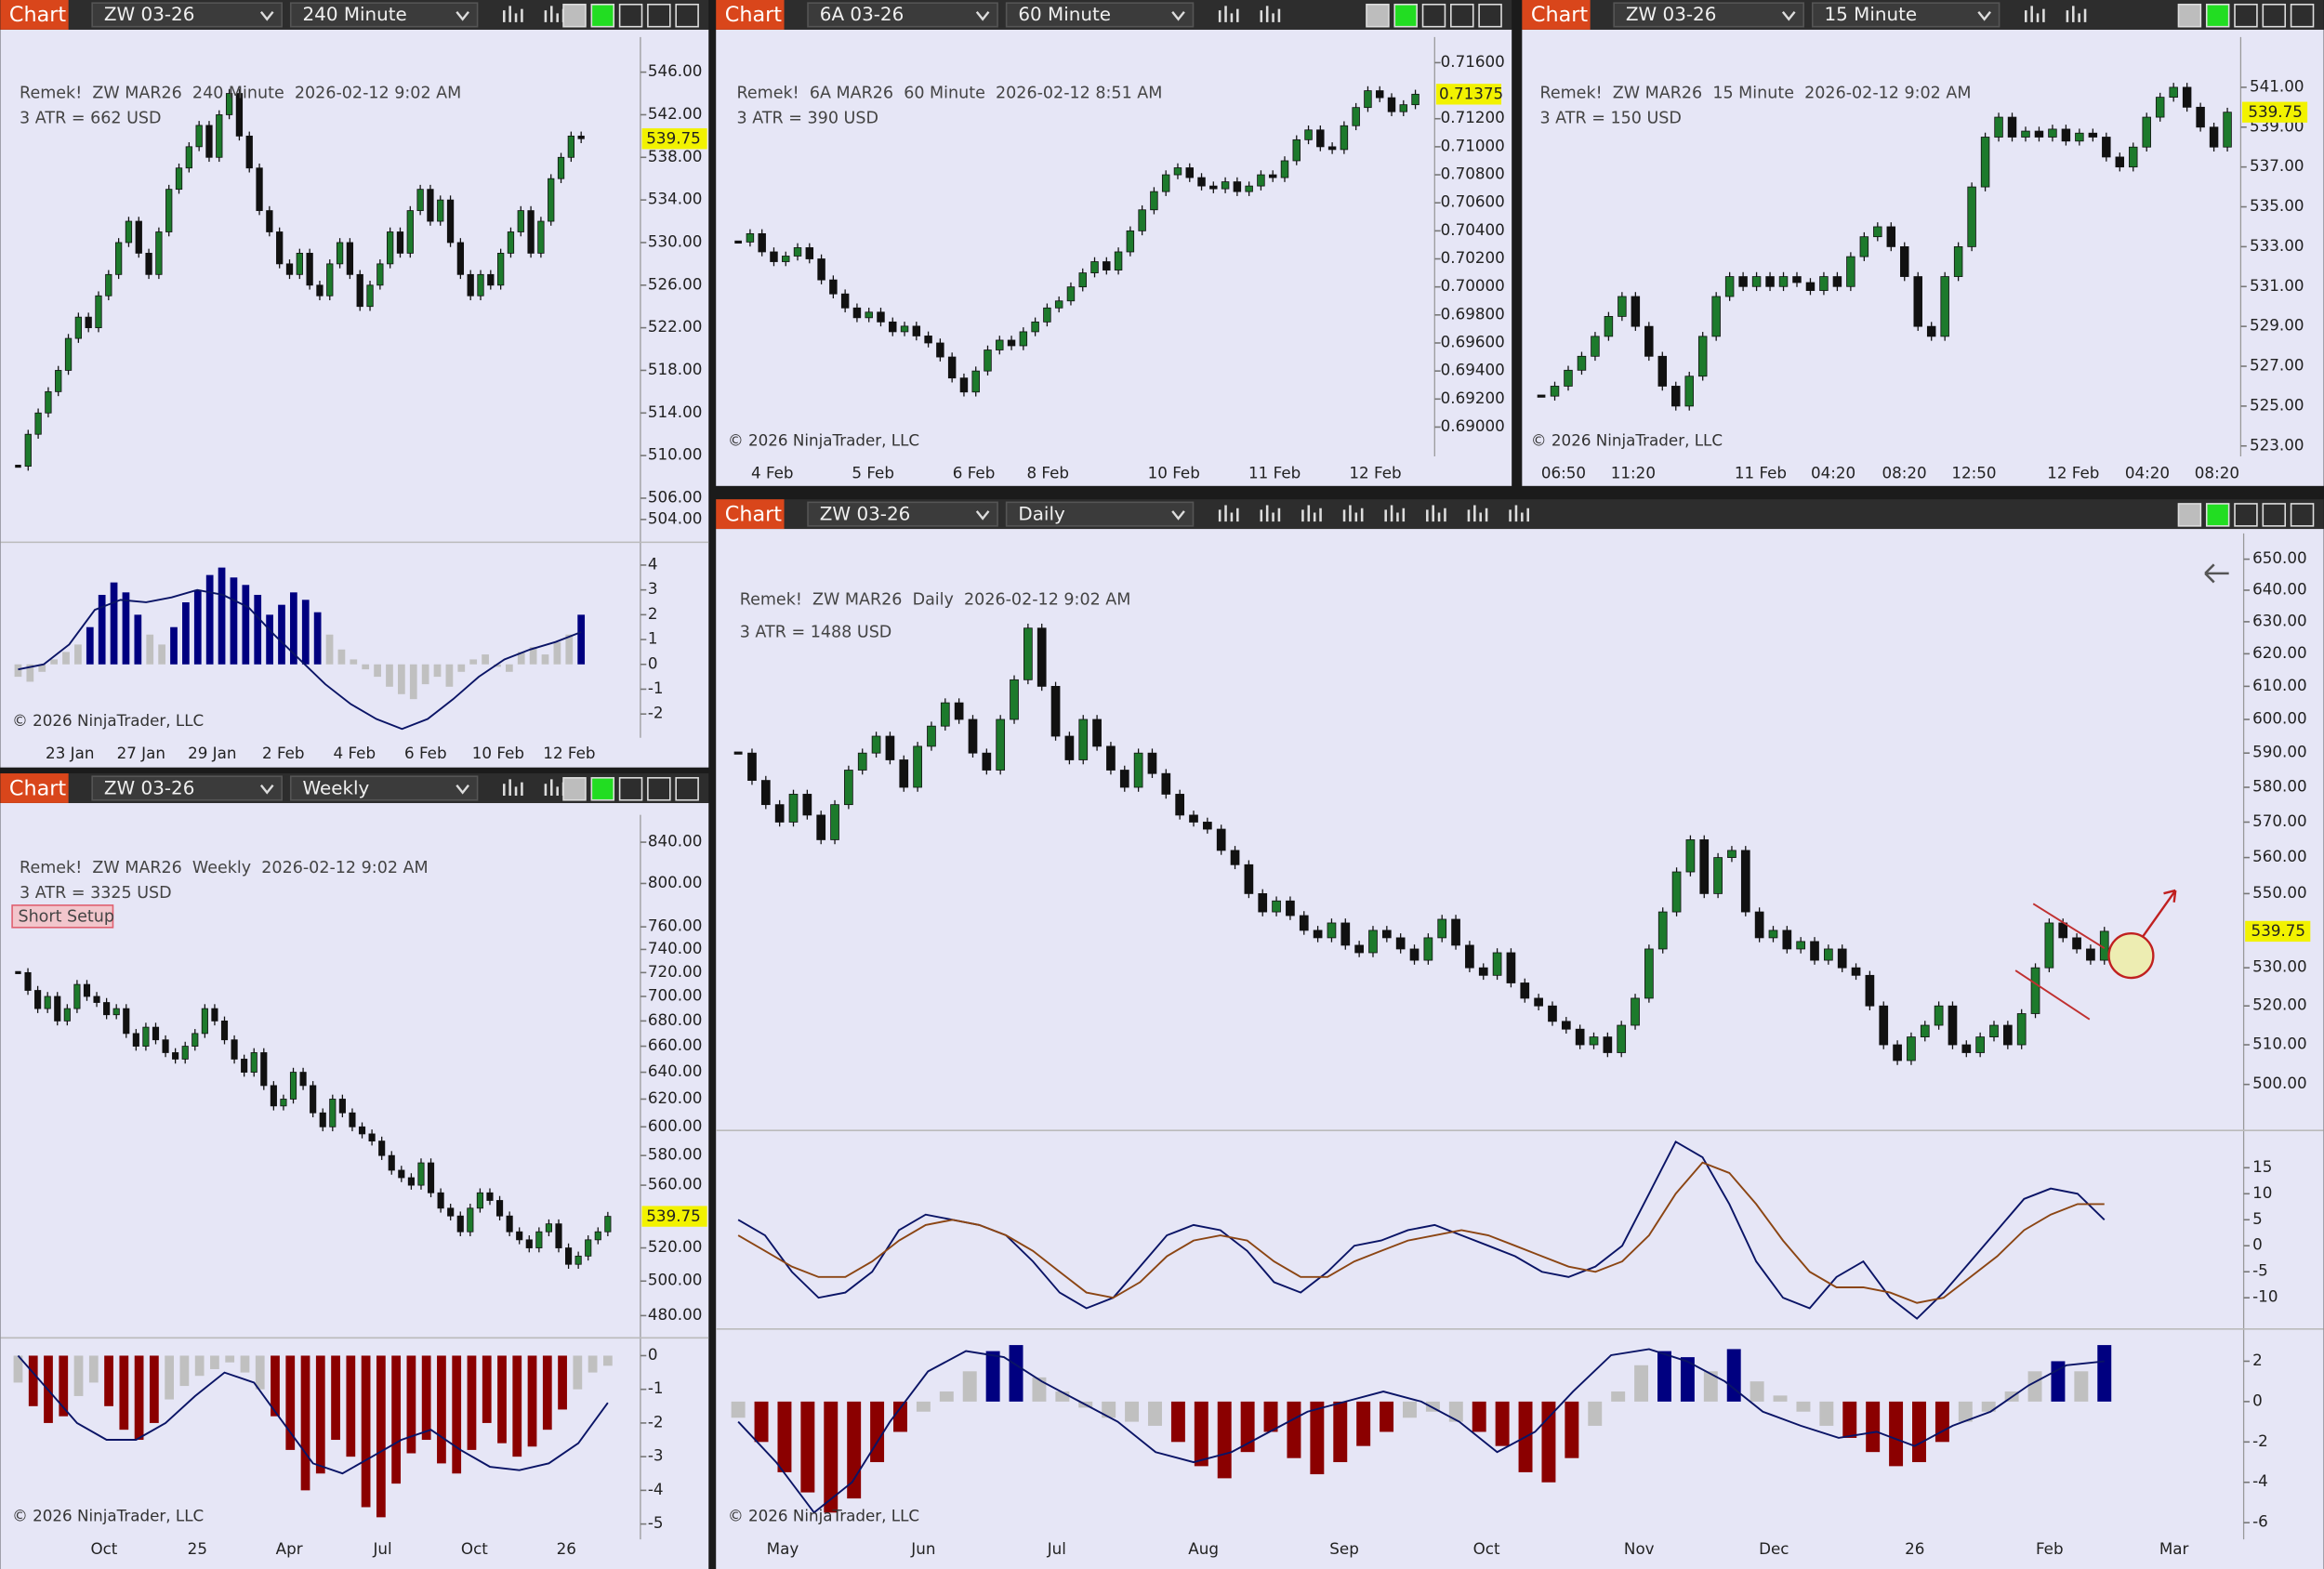 The height and width of the screenshot is (1569, 2324). Describe the element at coordinates (212, 753) in the screenshot. I see `x-tick-label: 29 Jan` at that location.